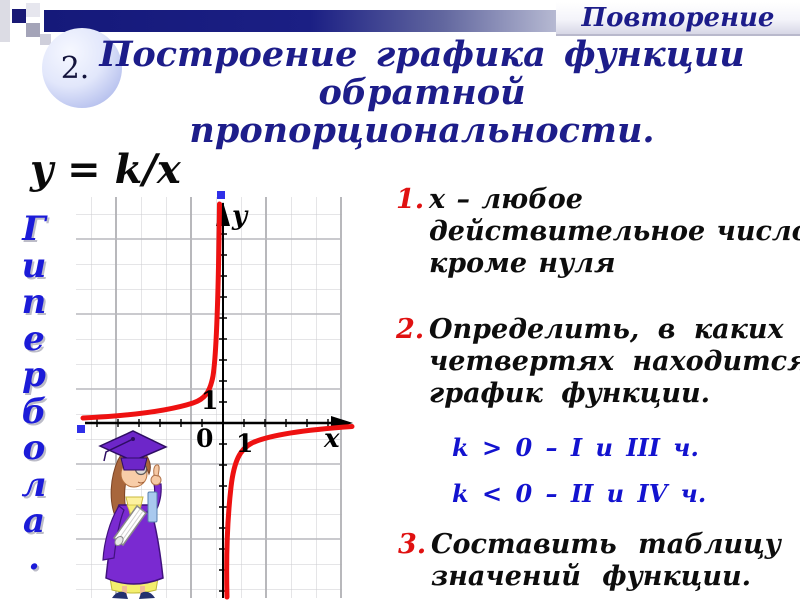 The height and width of the screenshot is (600, 800). Describe the element at coordinates (133, 514) in the screenshot. I see `graduate-clipart` at that location.